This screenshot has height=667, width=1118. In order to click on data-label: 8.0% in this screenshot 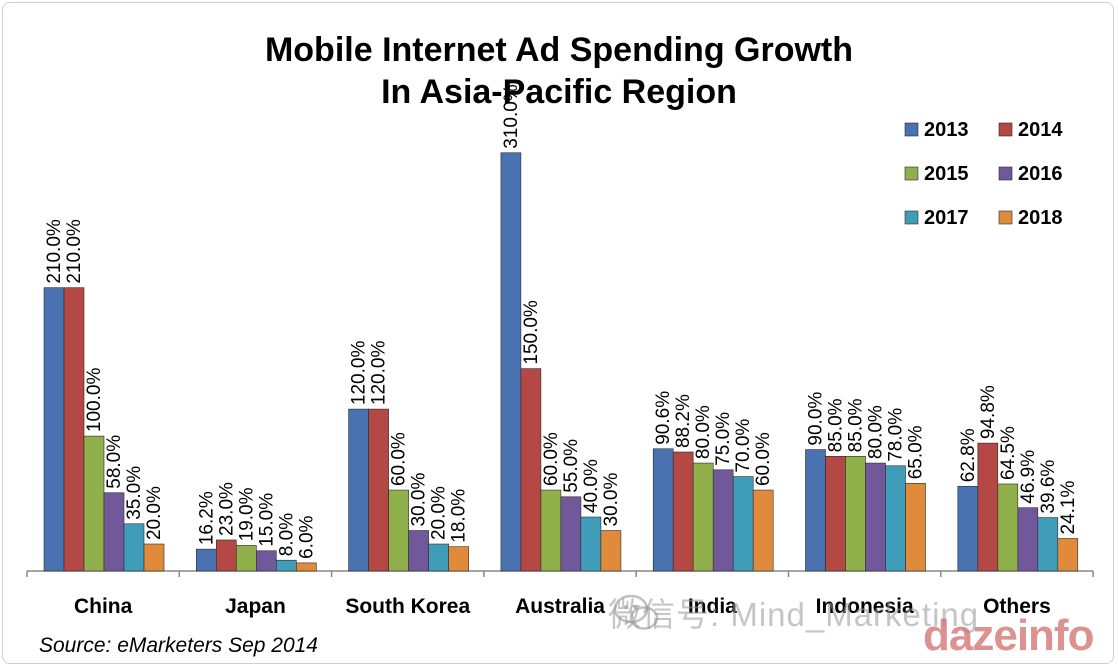, I will do `click(286, 534)`.